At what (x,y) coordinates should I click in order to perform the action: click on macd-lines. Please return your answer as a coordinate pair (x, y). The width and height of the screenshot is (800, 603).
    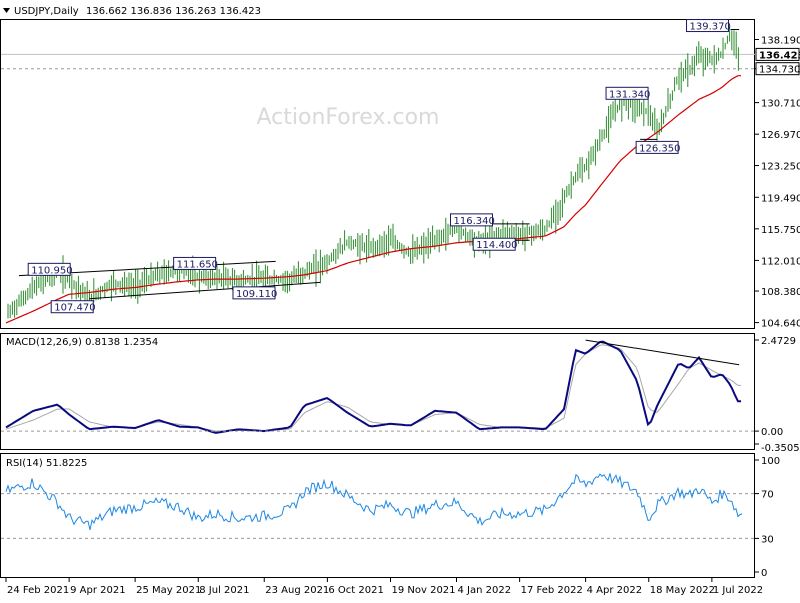
    Looking at the image, I should click on (378, 386).